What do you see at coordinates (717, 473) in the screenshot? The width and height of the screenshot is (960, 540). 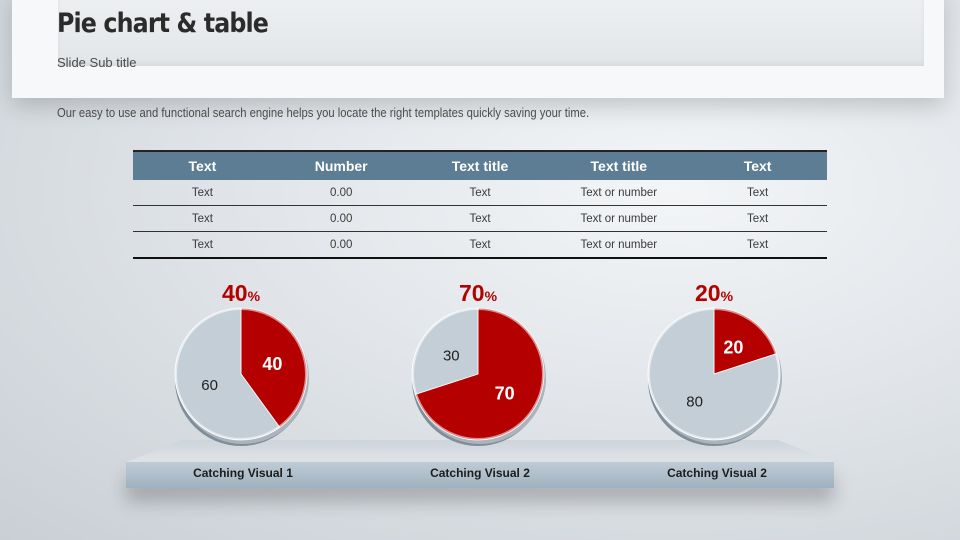 I see `caption-visual-3: Catching Visual 2` at bounding box center [717, 473].